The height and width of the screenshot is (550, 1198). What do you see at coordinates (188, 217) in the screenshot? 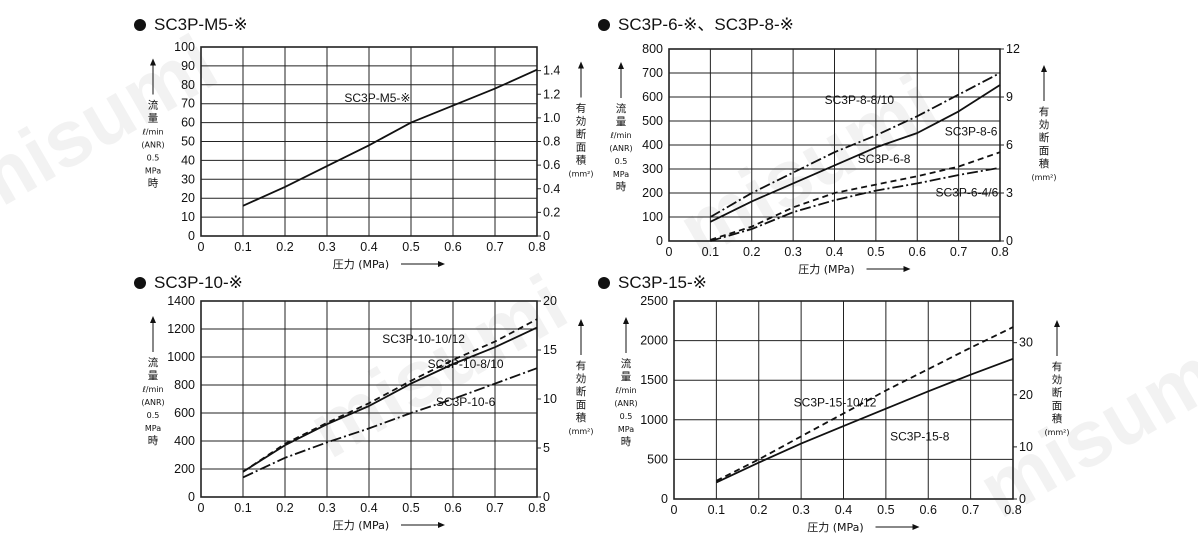
I see `y-tick-label: 10` at bounding box center [188, 217].